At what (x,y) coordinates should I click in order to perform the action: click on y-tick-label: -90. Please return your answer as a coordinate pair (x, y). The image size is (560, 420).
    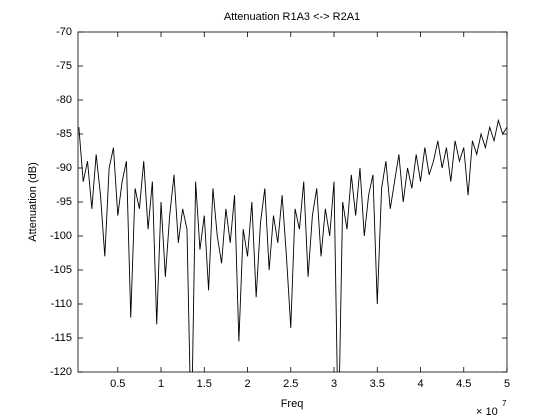
    Looking at the image, I should click on (64, 168).